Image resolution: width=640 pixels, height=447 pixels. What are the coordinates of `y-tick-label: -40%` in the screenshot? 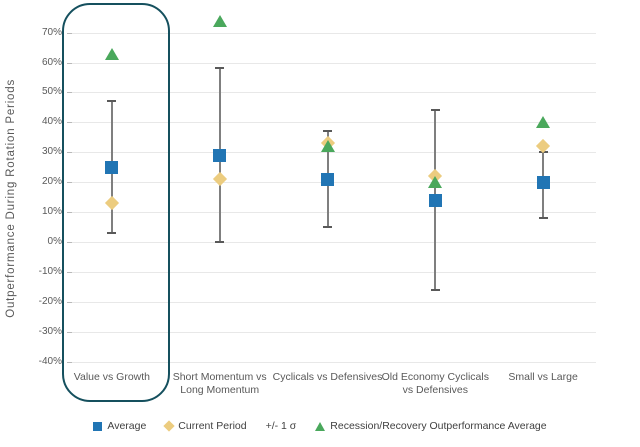 It's located at (50, 361).